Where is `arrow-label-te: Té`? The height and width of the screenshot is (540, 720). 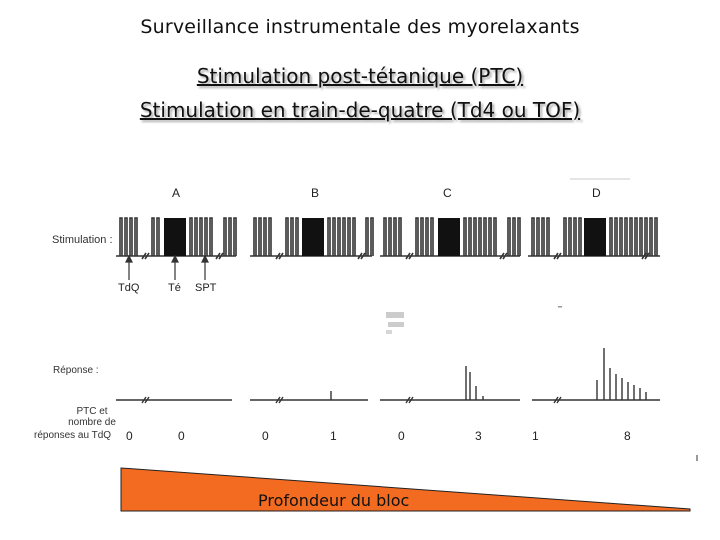 arrow-label-te: Té is located at coordinates (174, 288).